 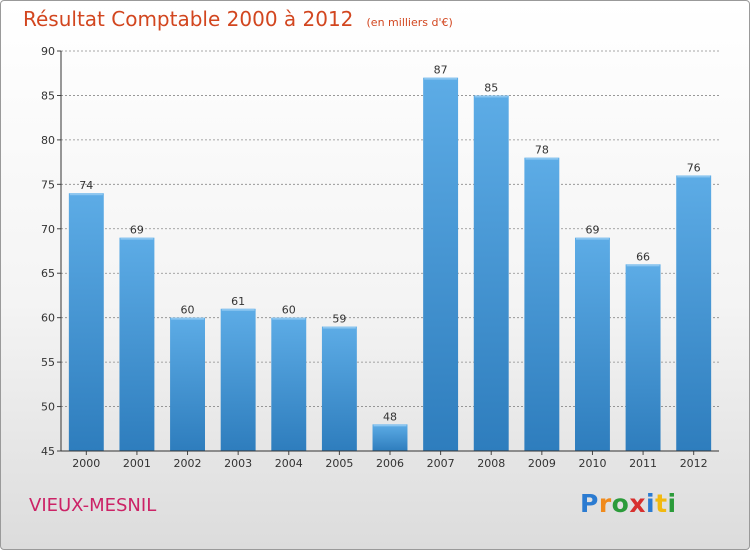 I want to click on y-tick-label: 85, so click(x=48, y=95).